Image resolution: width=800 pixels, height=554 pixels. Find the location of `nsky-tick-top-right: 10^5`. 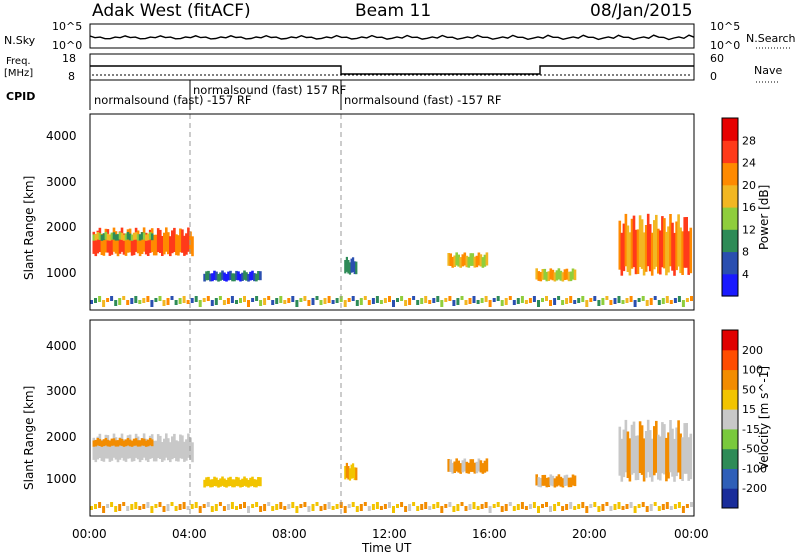

nsky-tick-top-right: 10^5 is located at coordinates (725, 26).